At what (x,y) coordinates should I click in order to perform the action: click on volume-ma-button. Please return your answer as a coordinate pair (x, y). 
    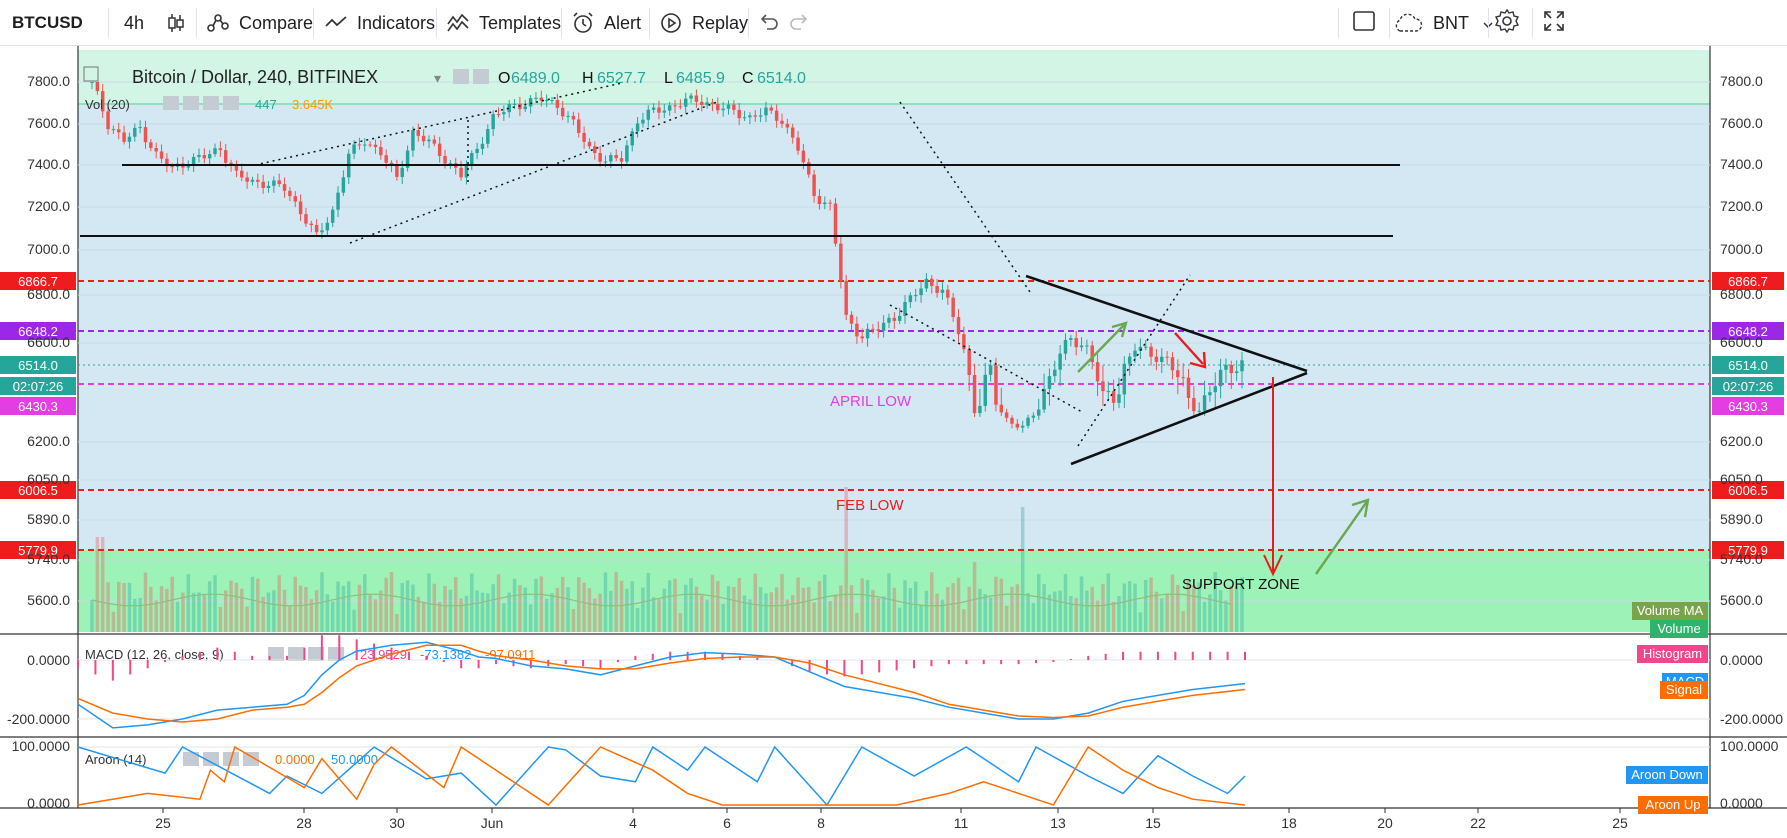
    Looking at the image, I should click on (1670, 611).